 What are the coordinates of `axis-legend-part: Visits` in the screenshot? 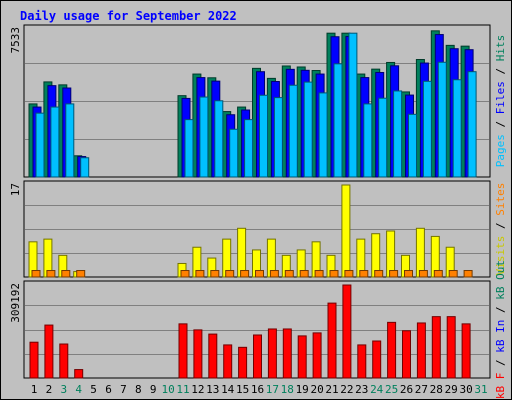 It's located at (500, 256).